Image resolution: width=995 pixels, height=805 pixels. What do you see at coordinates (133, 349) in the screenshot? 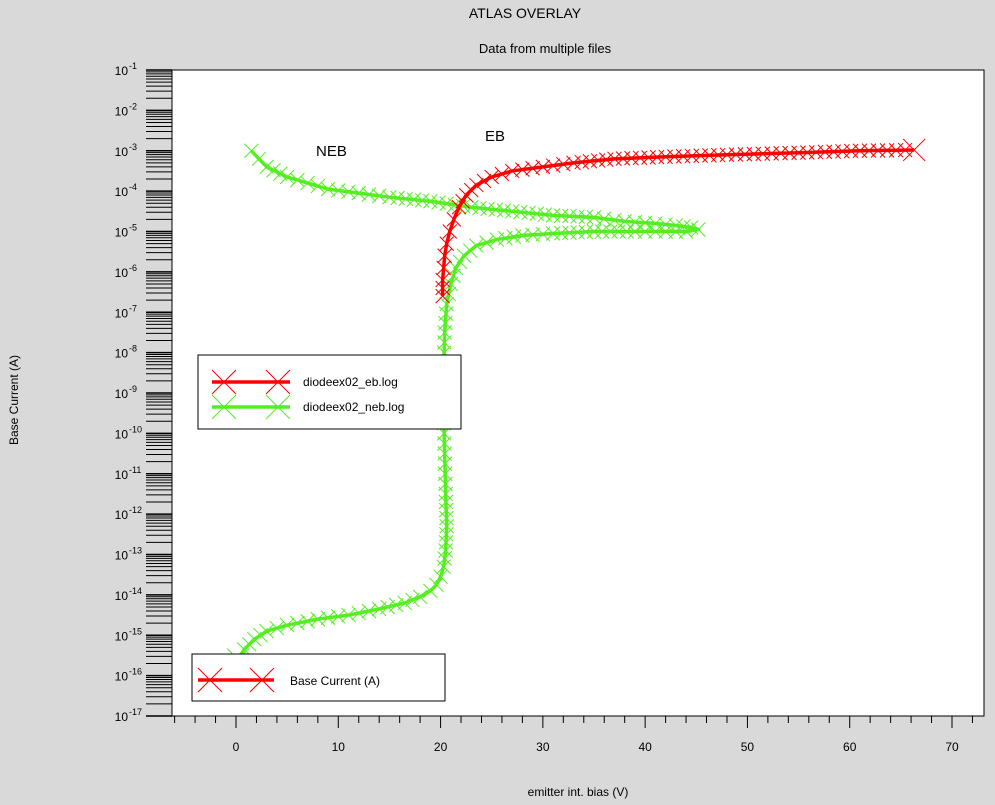
I see `y-tick-exponent: -8` at bounding box center [133, 349].